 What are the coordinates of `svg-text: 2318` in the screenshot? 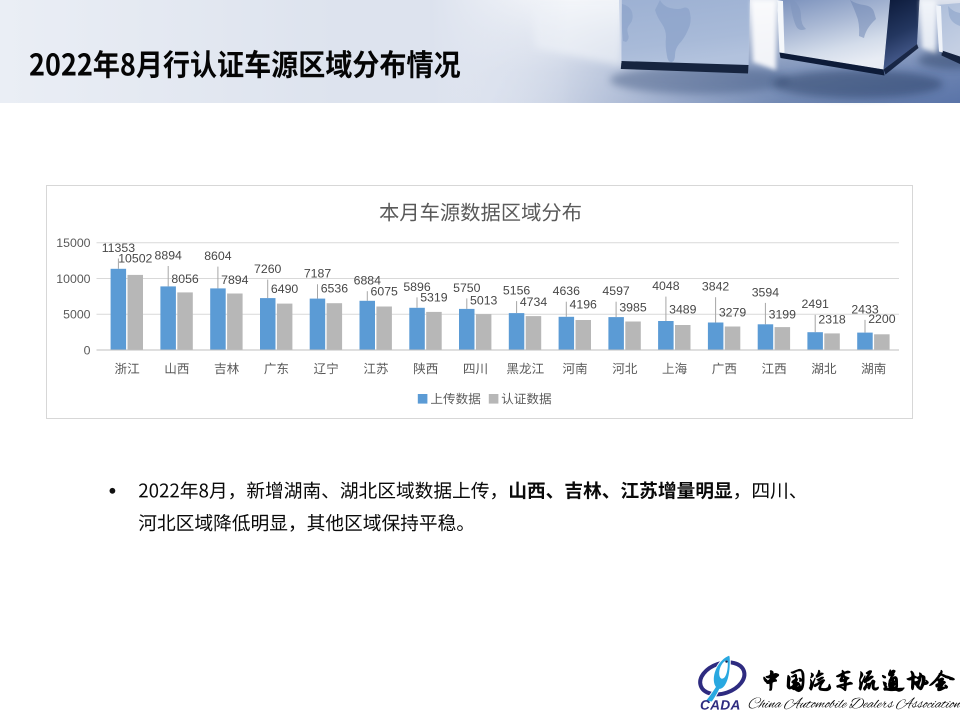 It's located at (832, 319).